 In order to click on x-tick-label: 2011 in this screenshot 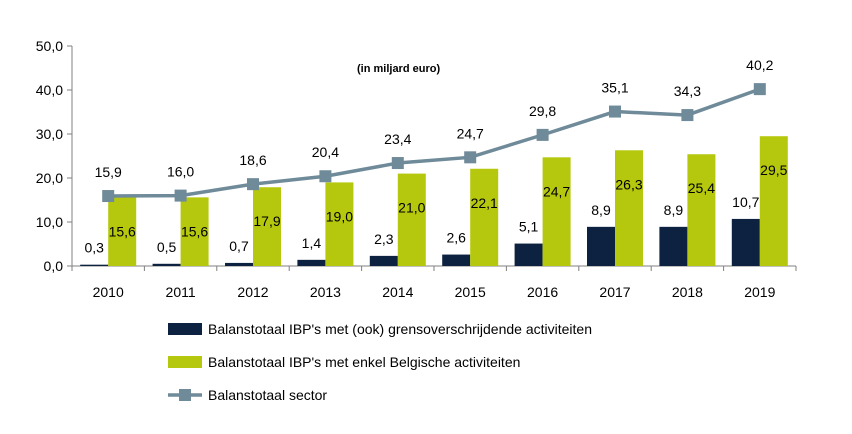, I will do `click(181, 292)`.